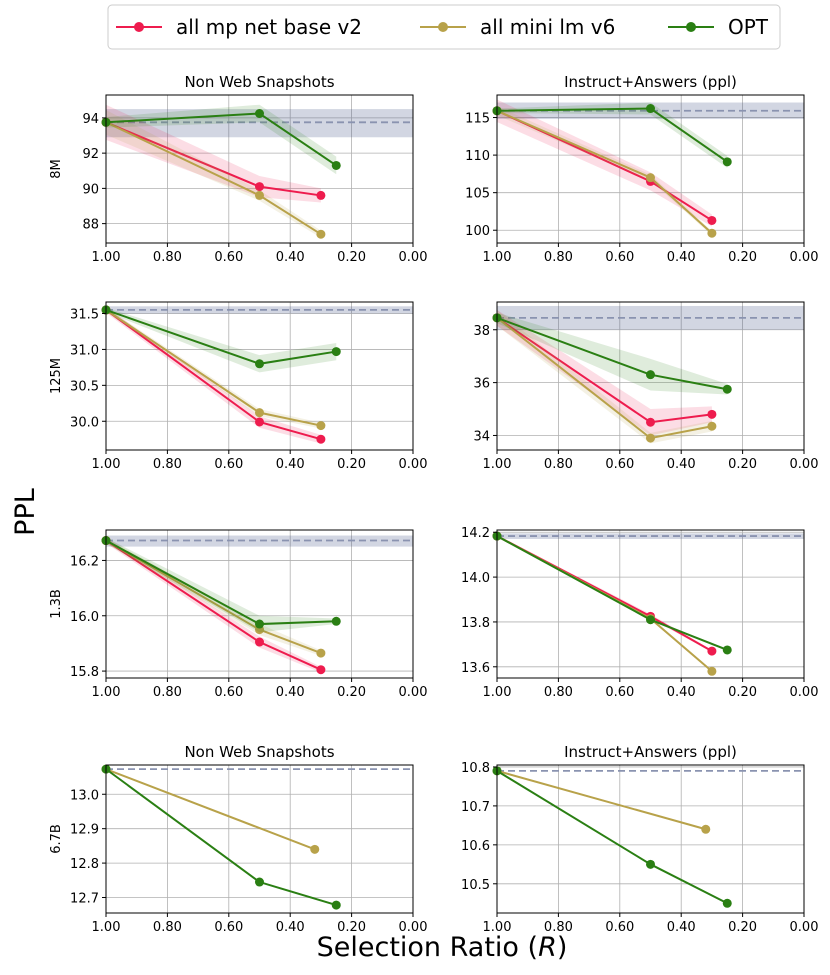 The image size is (830, 975). Describe the element at coordinates (221, 340) in the screenshot. I see `panel-1-0-series-2-band` at that location.